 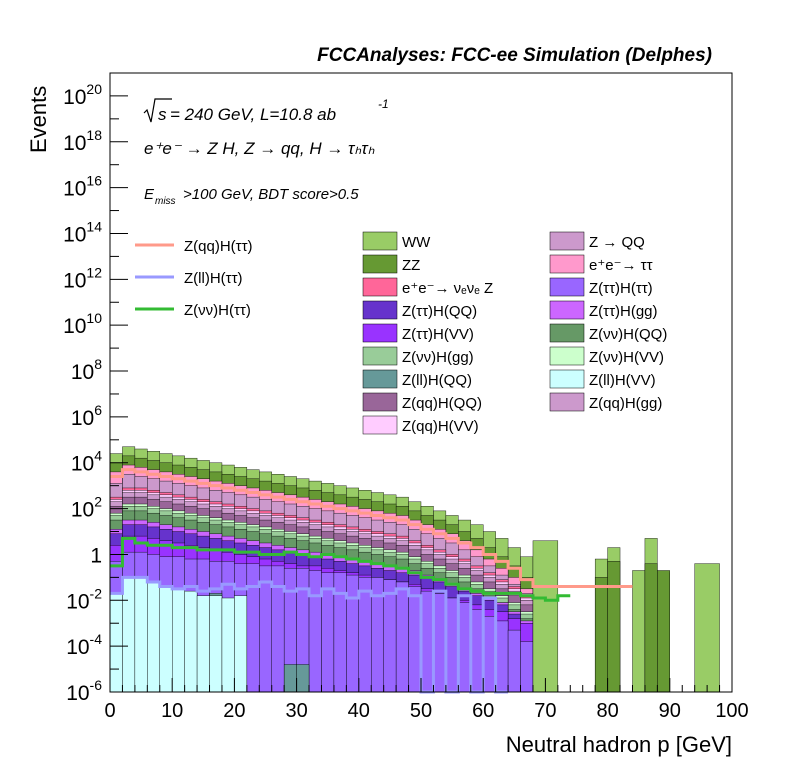 What do you see at coordinates (440, 426) in the screenshot?
I see `legend-label: Z(qq)H(VV)` at bounding box center [440, 426].